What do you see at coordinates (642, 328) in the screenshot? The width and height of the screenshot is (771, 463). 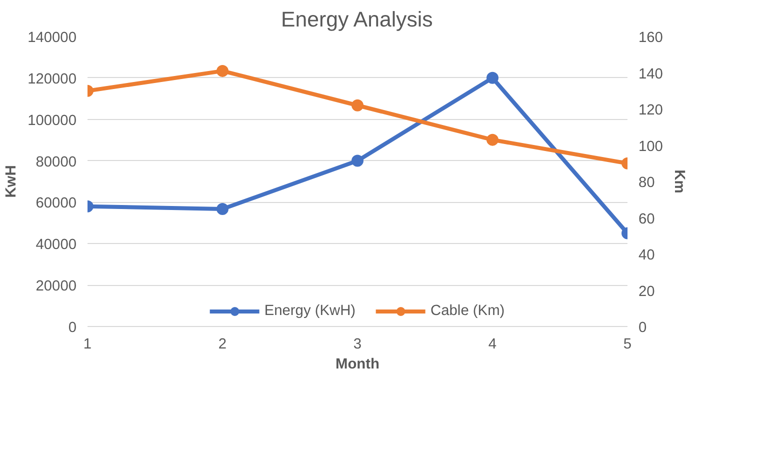 I see `y2-tick-label: 0` at bounding box center [642, 328].